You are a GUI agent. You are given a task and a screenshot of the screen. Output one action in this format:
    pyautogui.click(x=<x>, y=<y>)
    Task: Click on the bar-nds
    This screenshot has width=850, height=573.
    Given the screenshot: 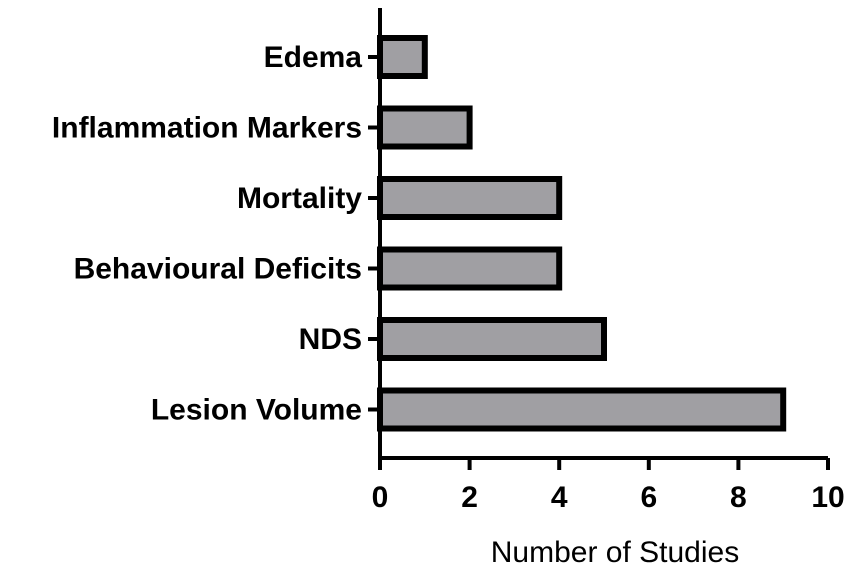 What is the action you would take?
    pyautogui.click(x=492, y=339)
    